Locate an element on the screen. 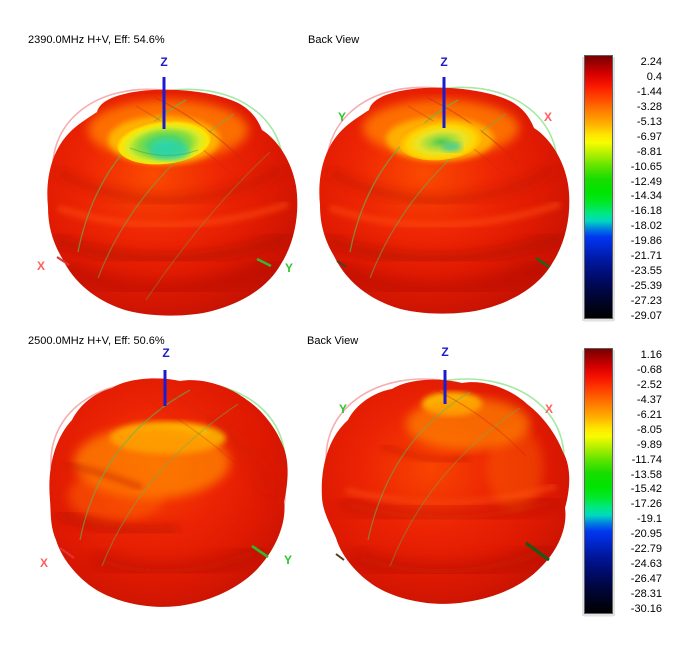  plot-title-top-left: 2390.0MHz H+V, Eff: 54.6% is located at coordinates (96, 40).